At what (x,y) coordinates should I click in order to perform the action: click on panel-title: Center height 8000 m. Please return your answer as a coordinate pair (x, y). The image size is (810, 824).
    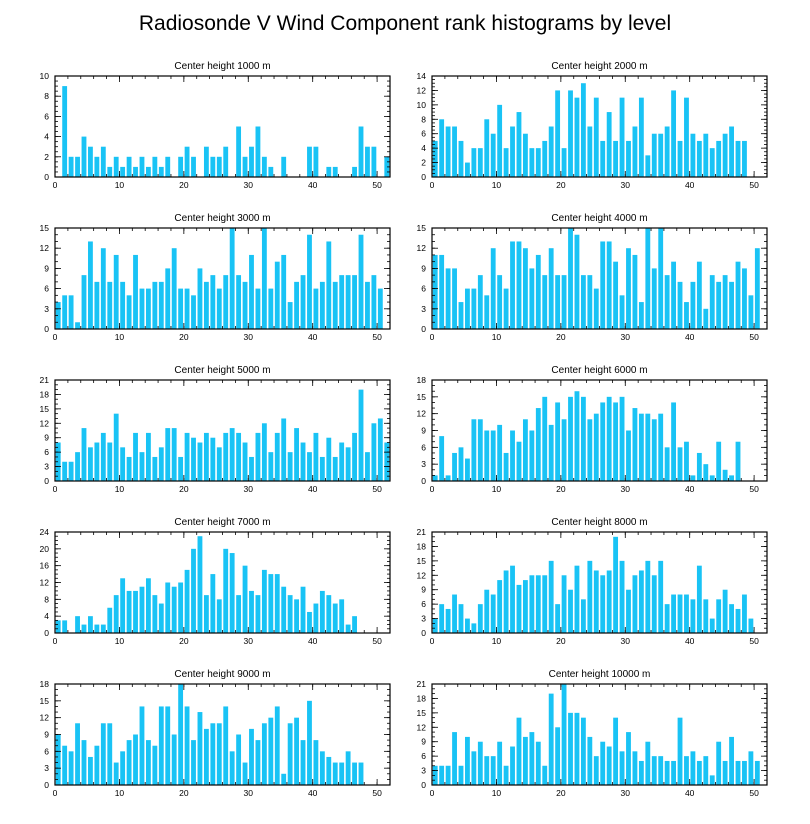
    Looking at the image, I should click on (599, 522).